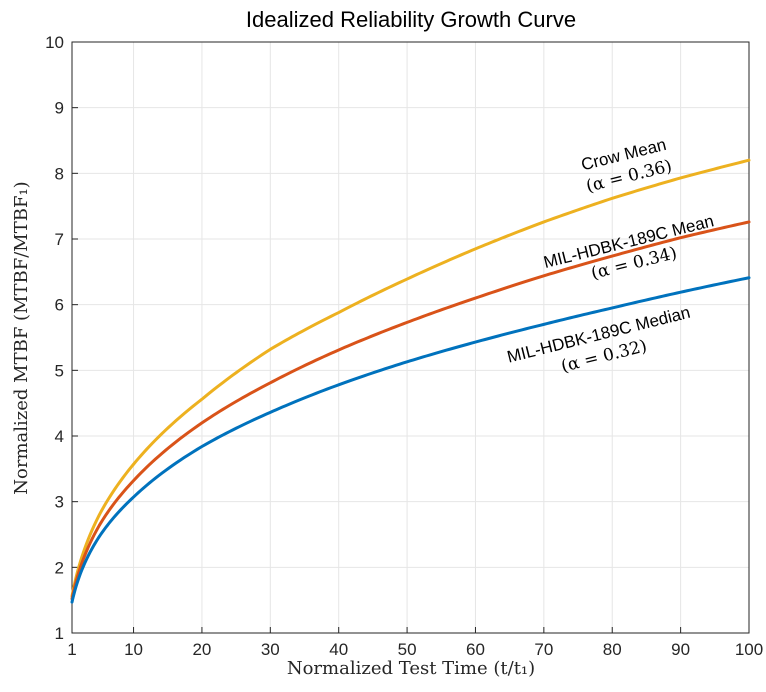 This screenshot has height=692, width=766. Describe the element at coordinates (59, 436) in the screenshot. I see `y-tick-label: 4` at that location.